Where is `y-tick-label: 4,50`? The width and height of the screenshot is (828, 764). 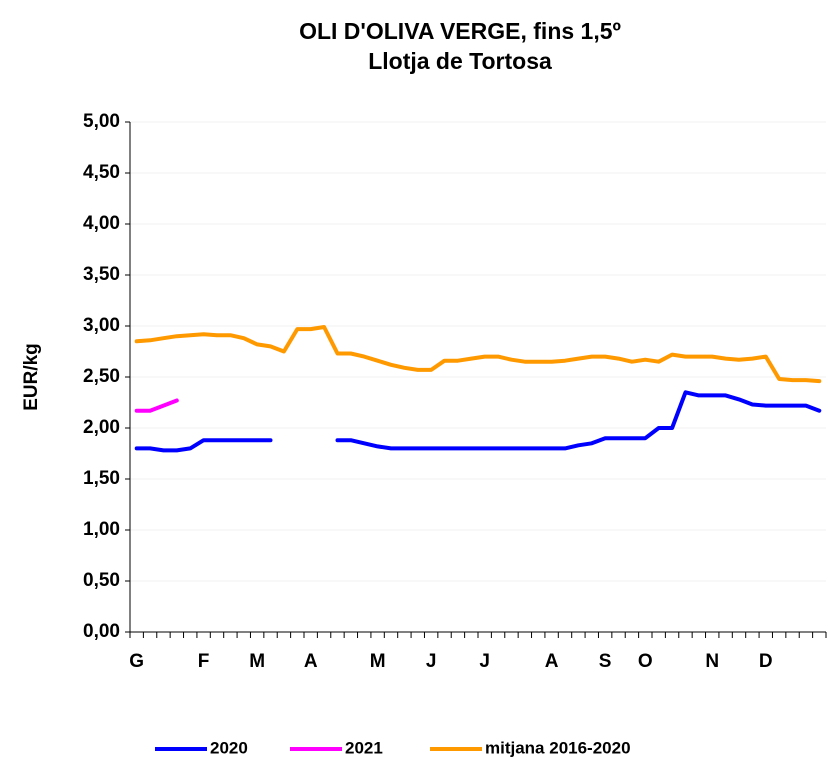
y-tick-label: 4,50 is located at coordinates (101, 172).